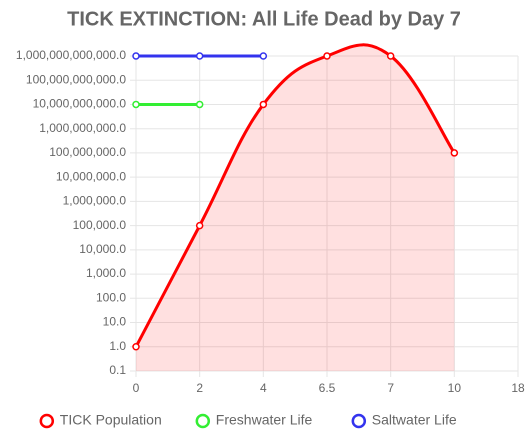 The image size is (529, 440). What do you see at coordinates (91, 176) in the screenshot?
I see `y-tick-label: 10,000,000.0` at bounding box center [91, 176].